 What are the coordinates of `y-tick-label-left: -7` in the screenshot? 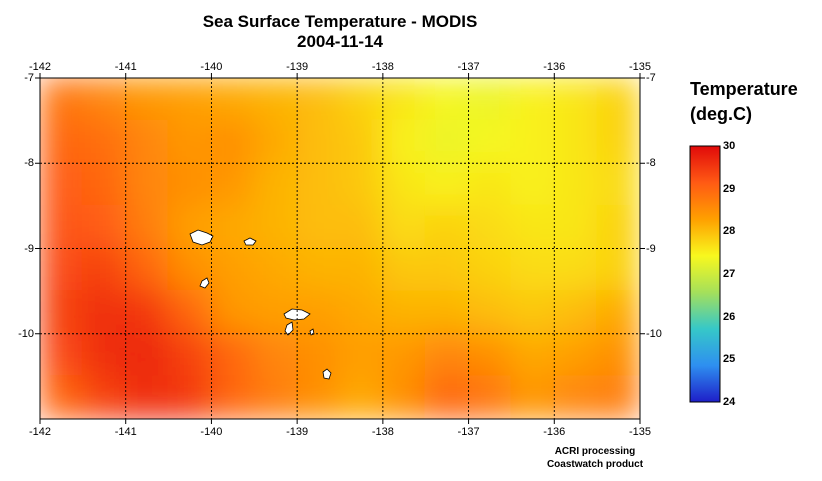 It's located at (29, 78).